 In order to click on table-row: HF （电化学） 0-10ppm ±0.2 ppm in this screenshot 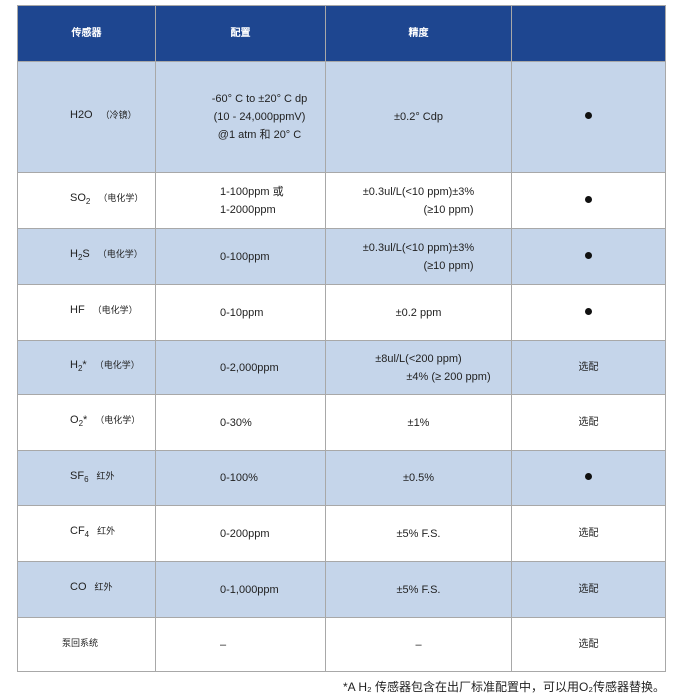, I will do `click(341, 312)`.